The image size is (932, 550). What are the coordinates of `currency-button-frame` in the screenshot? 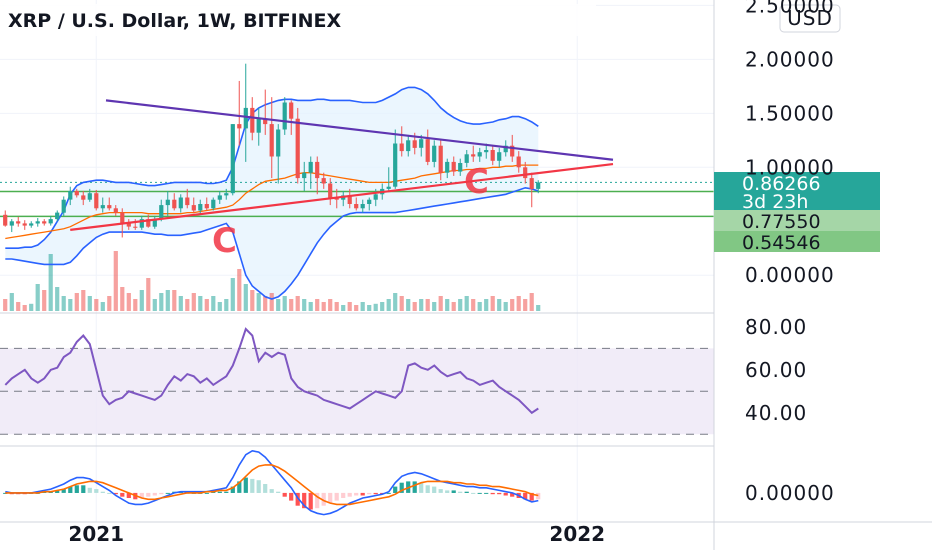 It's located at (810, 18).